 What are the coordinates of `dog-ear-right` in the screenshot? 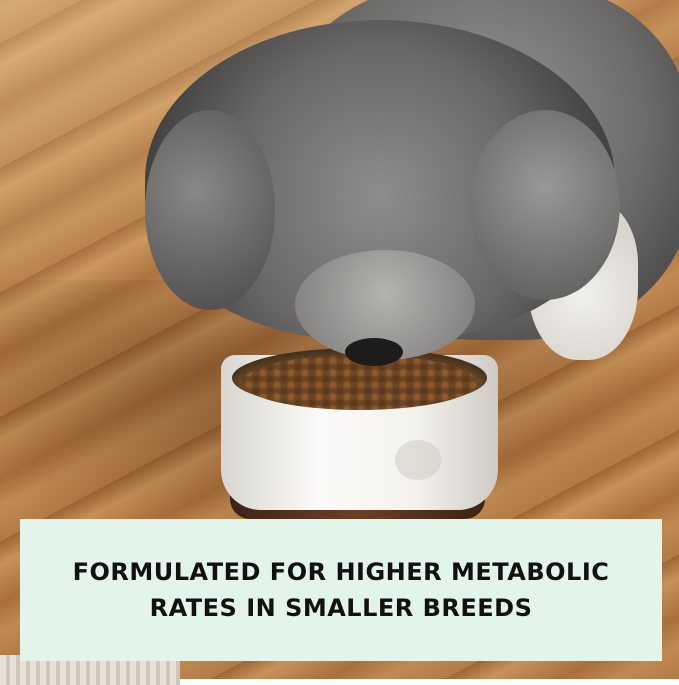 It's located at (545, 205).